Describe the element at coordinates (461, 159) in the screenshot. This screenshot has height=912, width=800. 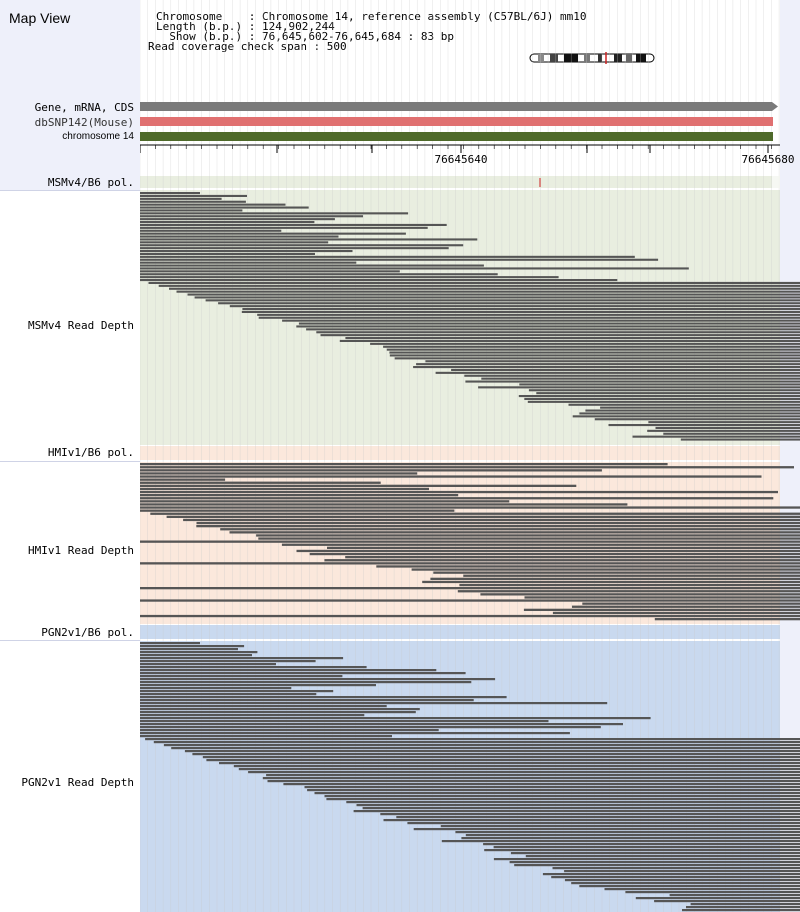
I see `ruler-label-76645640: 76645640` at that location.